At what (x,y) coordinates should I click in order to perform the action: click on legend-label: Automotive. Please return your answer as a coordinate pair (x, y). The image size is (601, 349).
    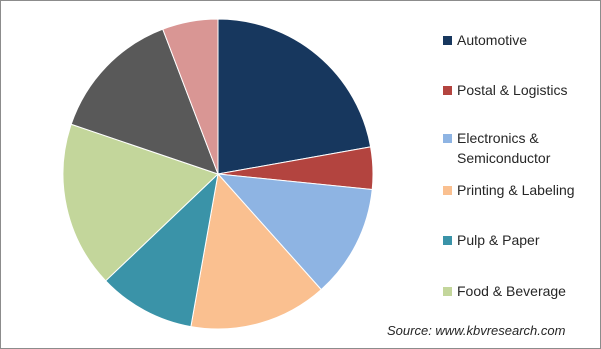
    Looking at the image, I should click on (492, 40).